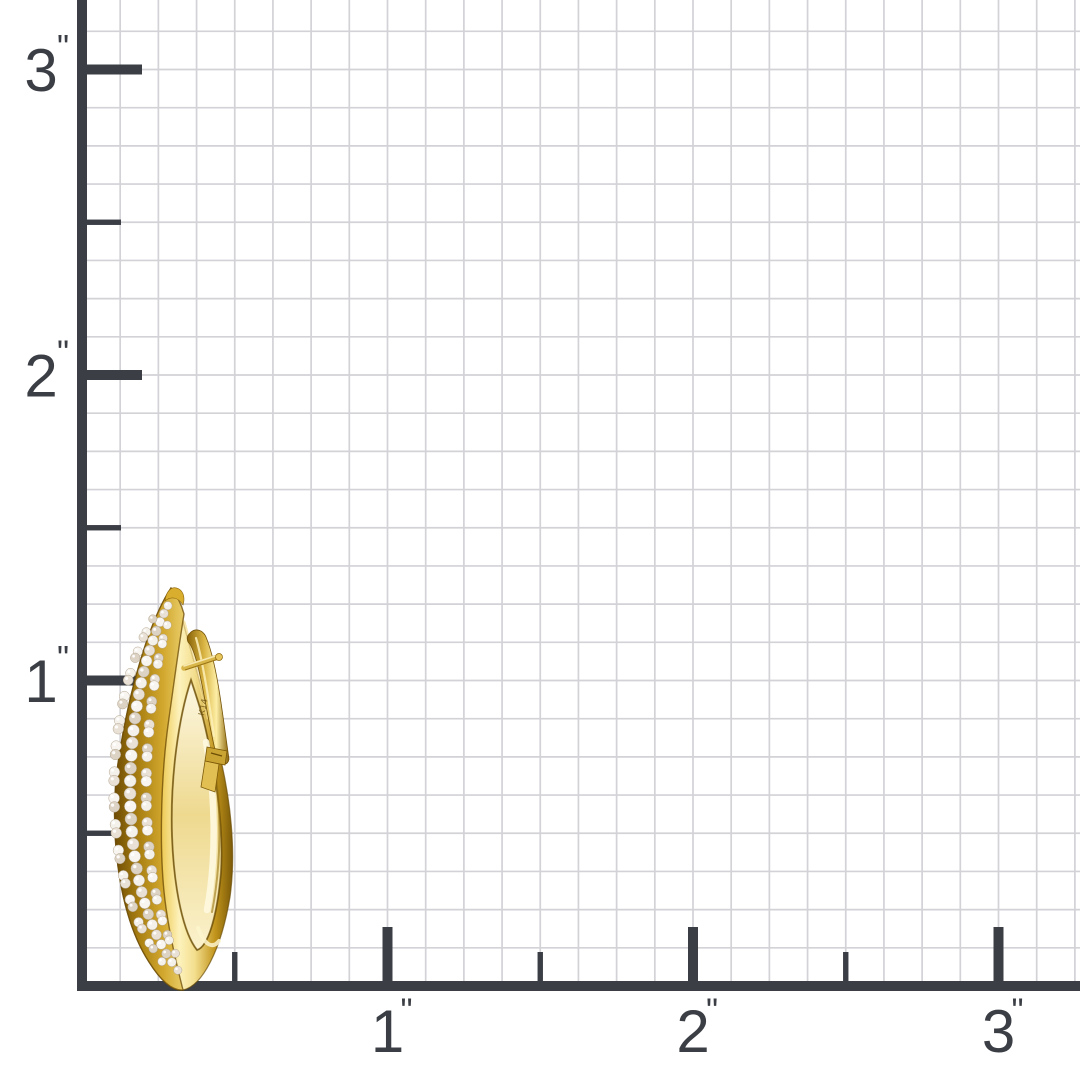 This screenshot has width=1080, height=1080. What do you see at coordinates (693, 956) in the screenshot?
I see `x-axis-tick-2in` at bounding box center [693, 956].